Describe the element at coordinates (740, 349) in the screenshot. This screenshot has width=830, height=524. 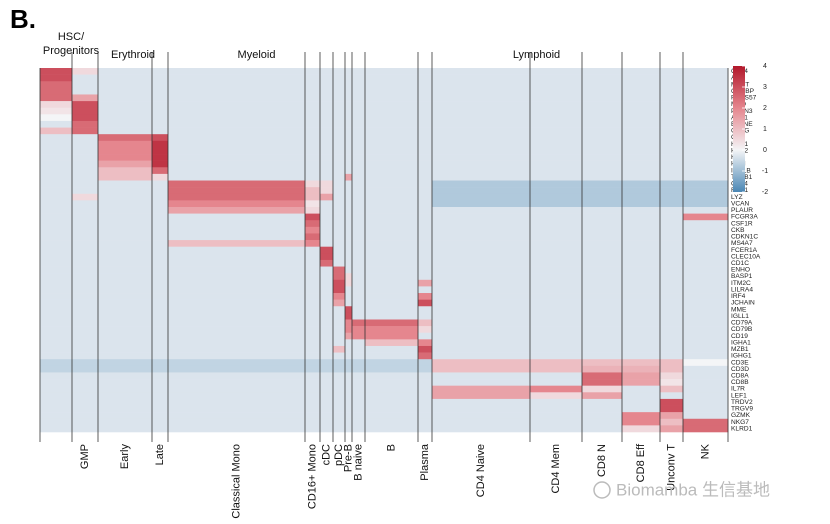
I see `row-label: MZB1` at that location.